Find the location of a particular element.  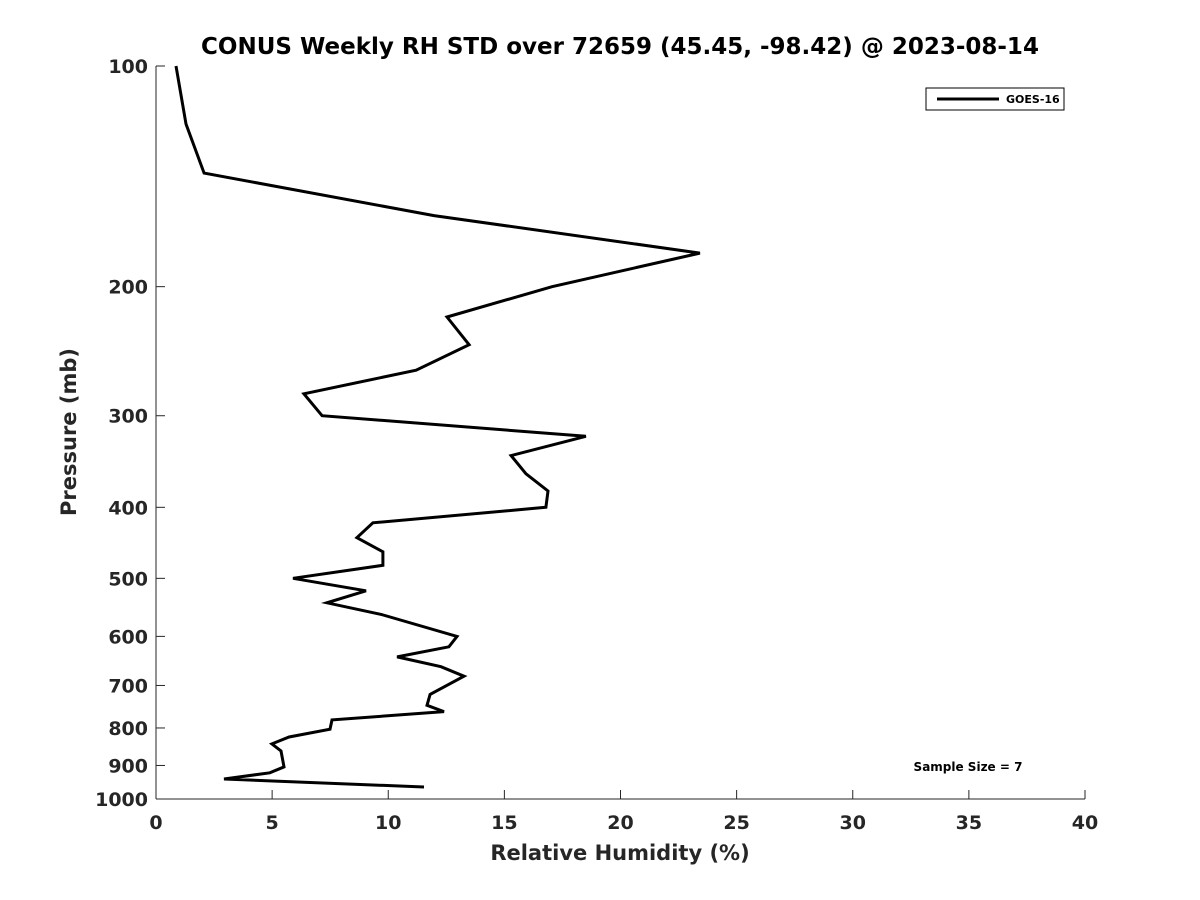

y-axis-label: Pressure (mb) is located at coordinates (69, 432).